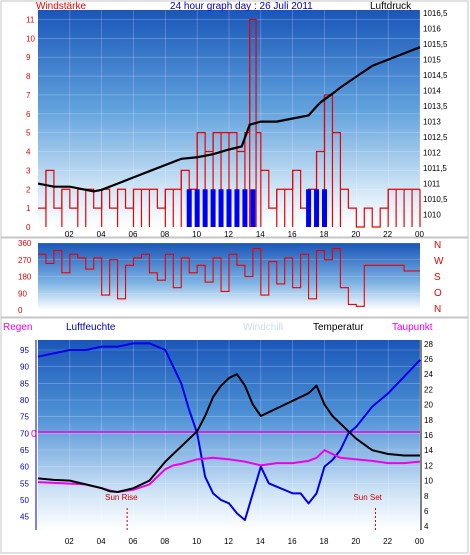 The height and width of the screenshot is (555, 470). Describe the element at coordinates (428, 359) in the screenshot. I see `bot-right-tick-26: 26` at that location.